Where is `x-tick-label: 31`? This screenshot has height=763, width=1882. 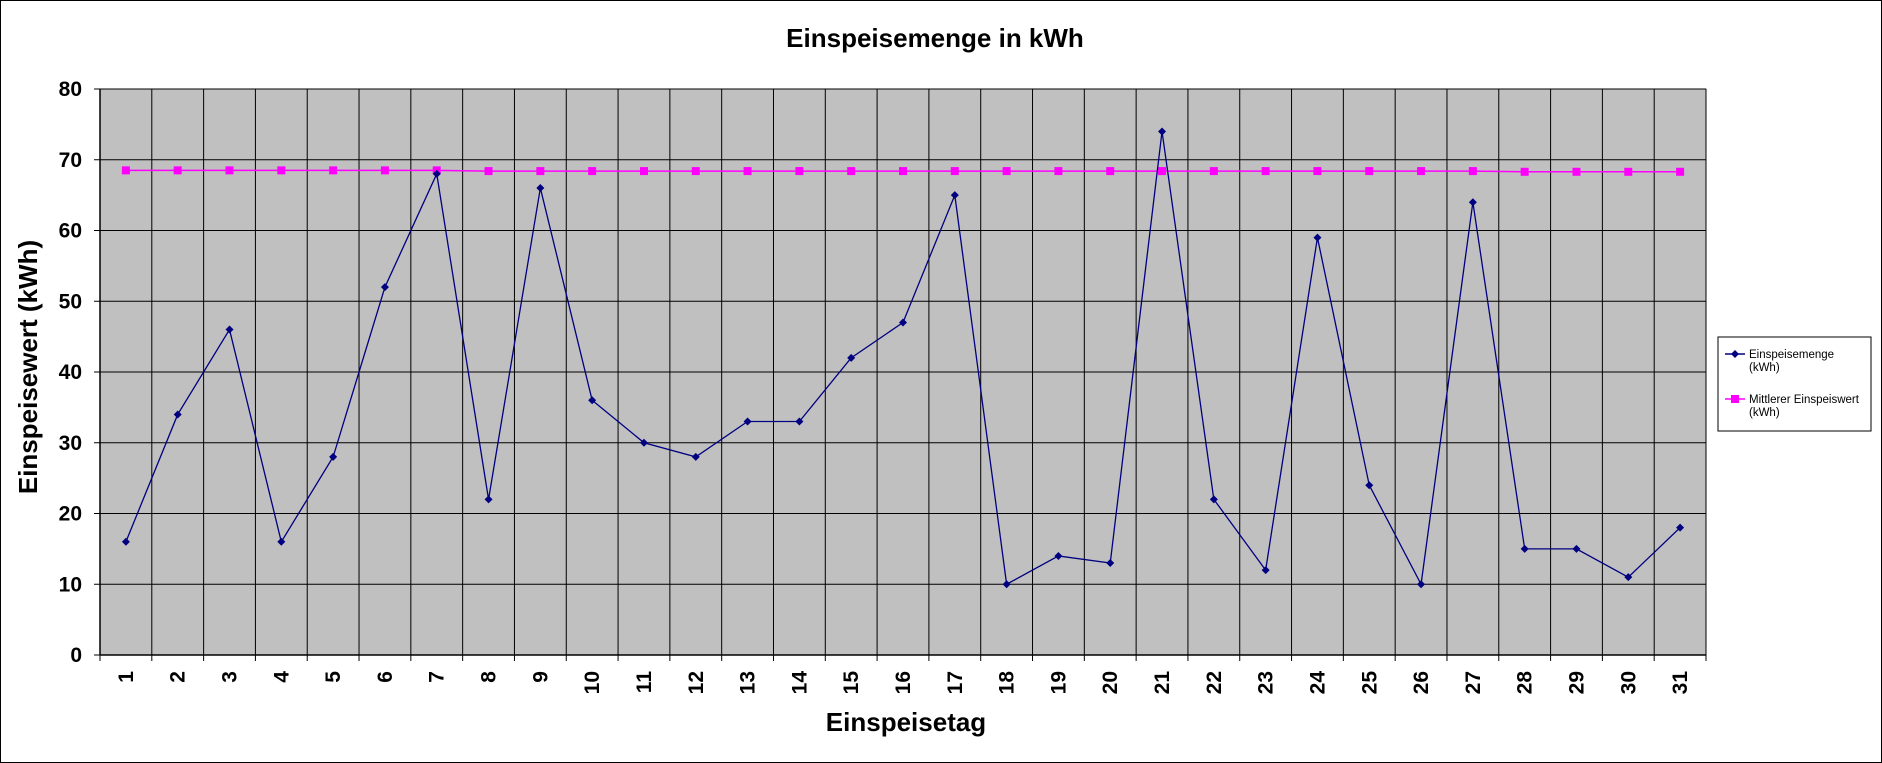
x-tick-label: 31 is located at coordinates (1680, 683).